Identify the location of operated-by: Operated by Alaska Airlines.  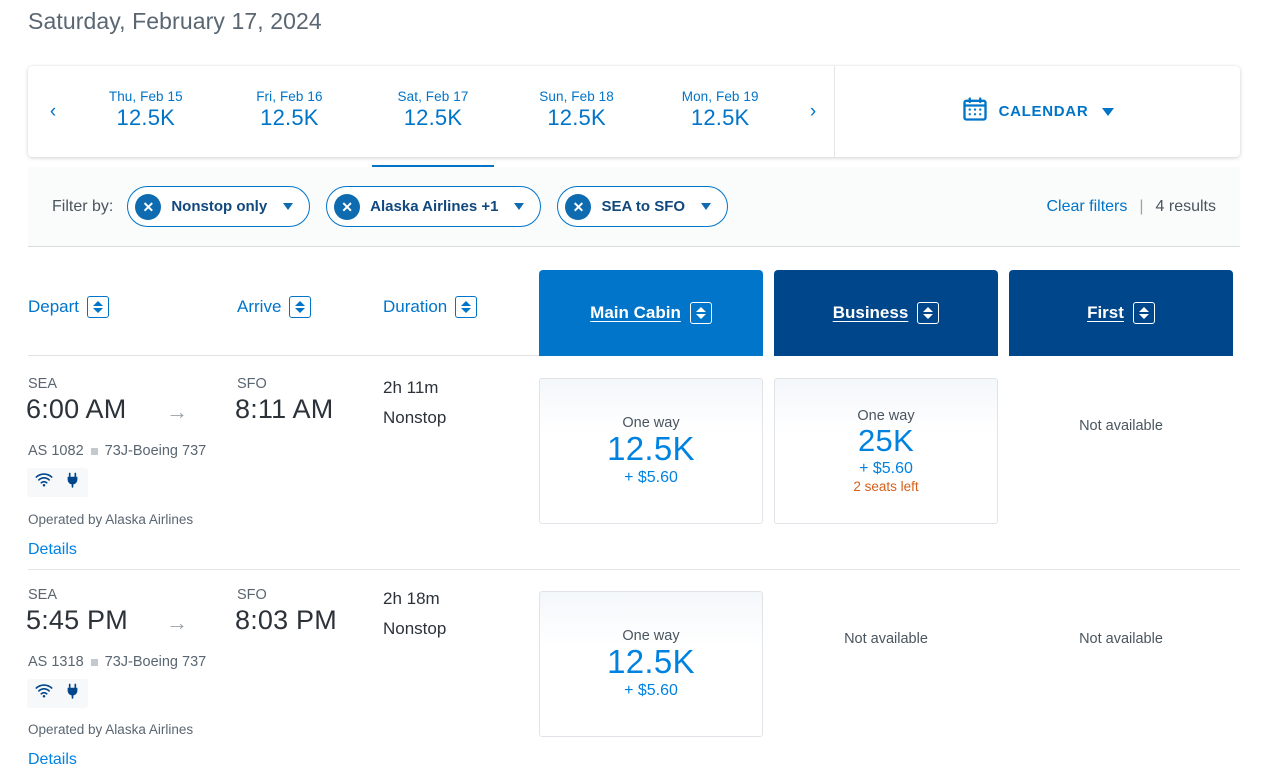
(111, 519).